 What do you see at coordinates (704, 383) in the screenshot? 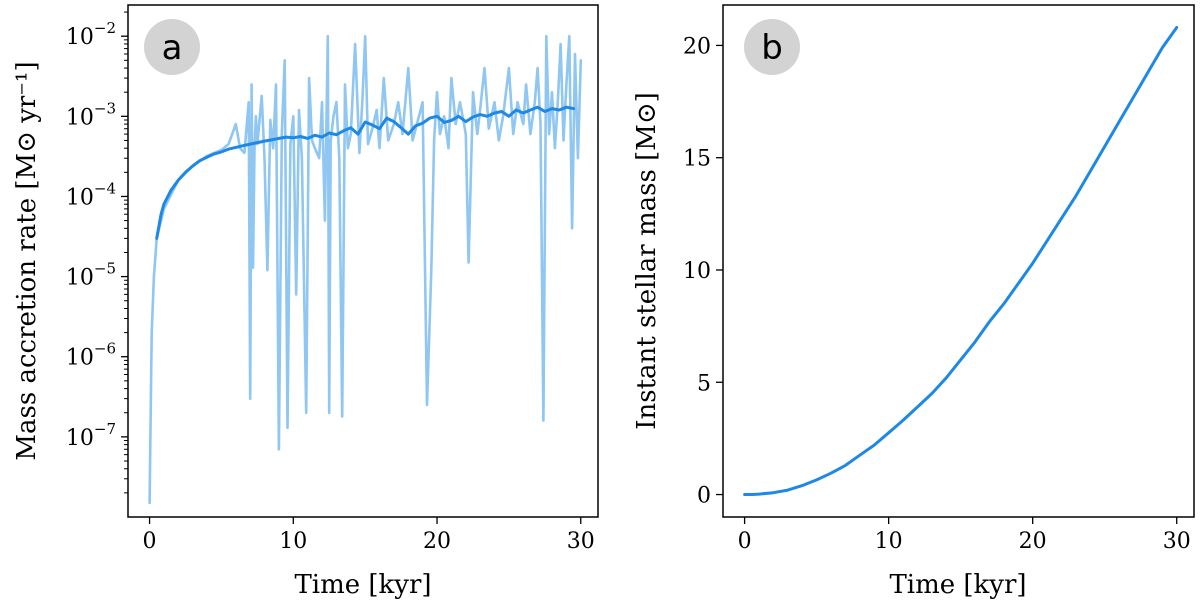
I see `y-tick-label: 5` at bounding box center [704, 383].